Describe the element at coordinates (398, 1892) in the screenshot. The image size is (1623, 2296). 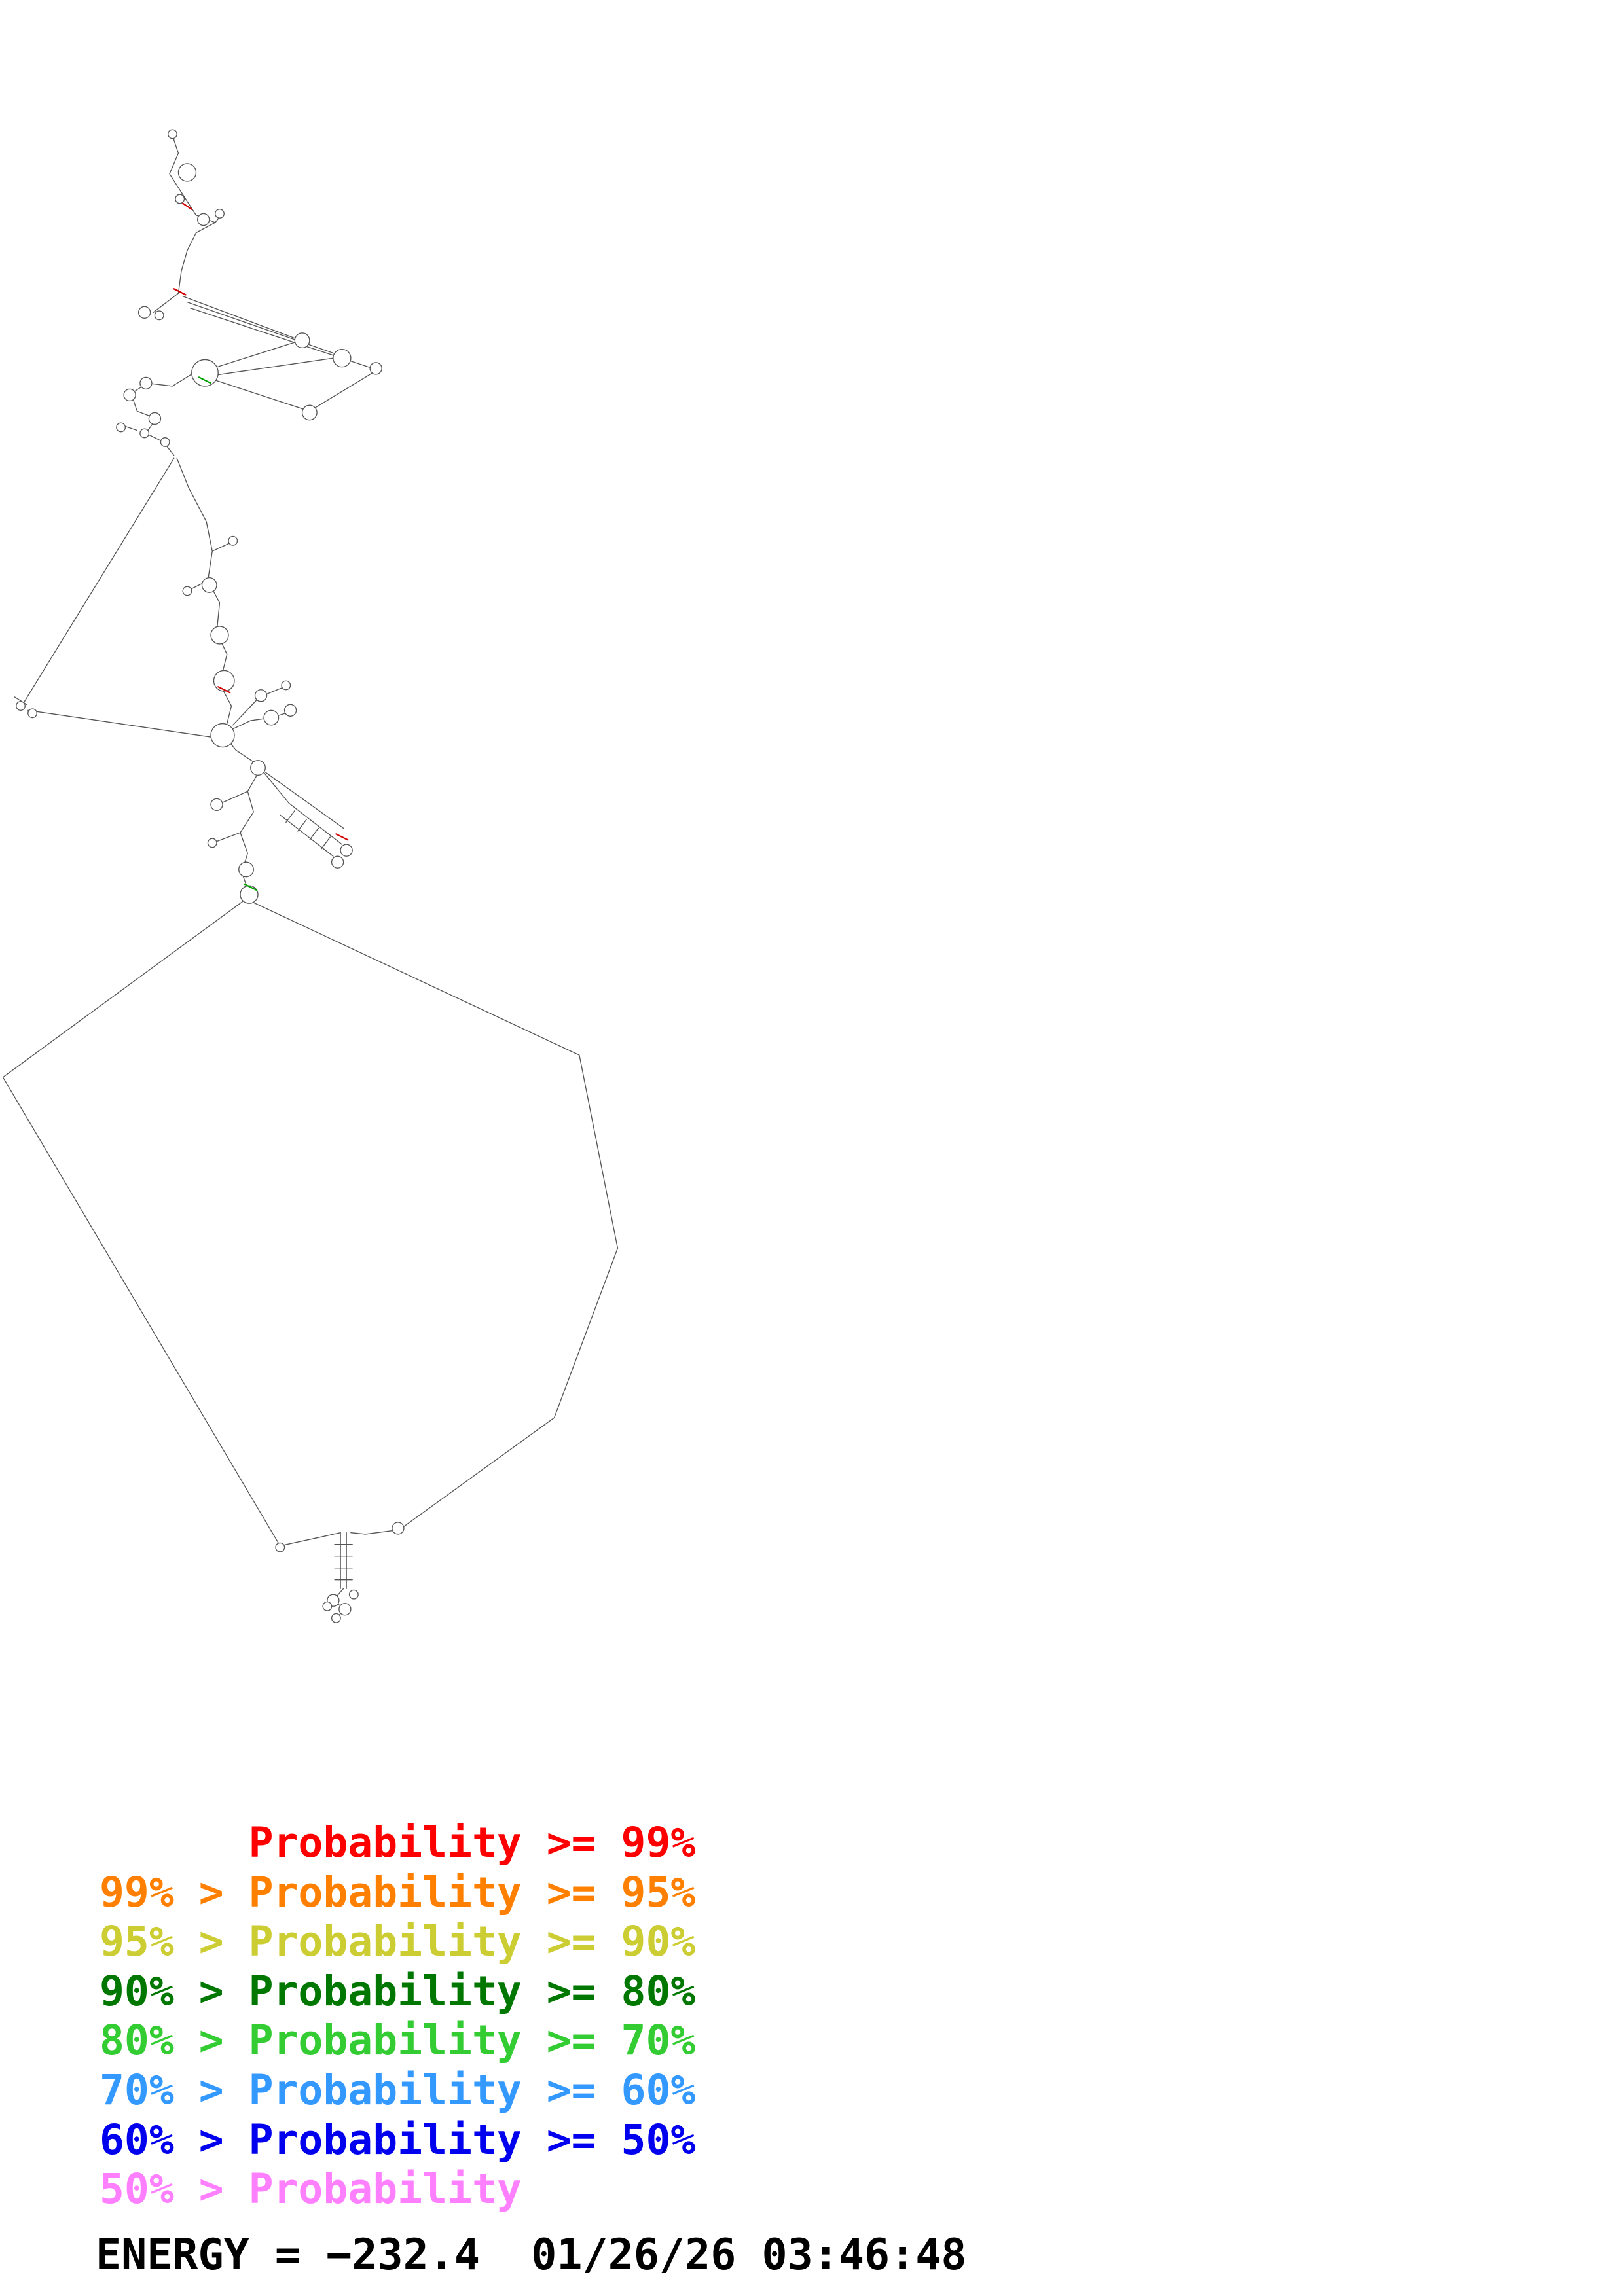
I see `legend-entry: 99% > Probability >= 95%` at that location.